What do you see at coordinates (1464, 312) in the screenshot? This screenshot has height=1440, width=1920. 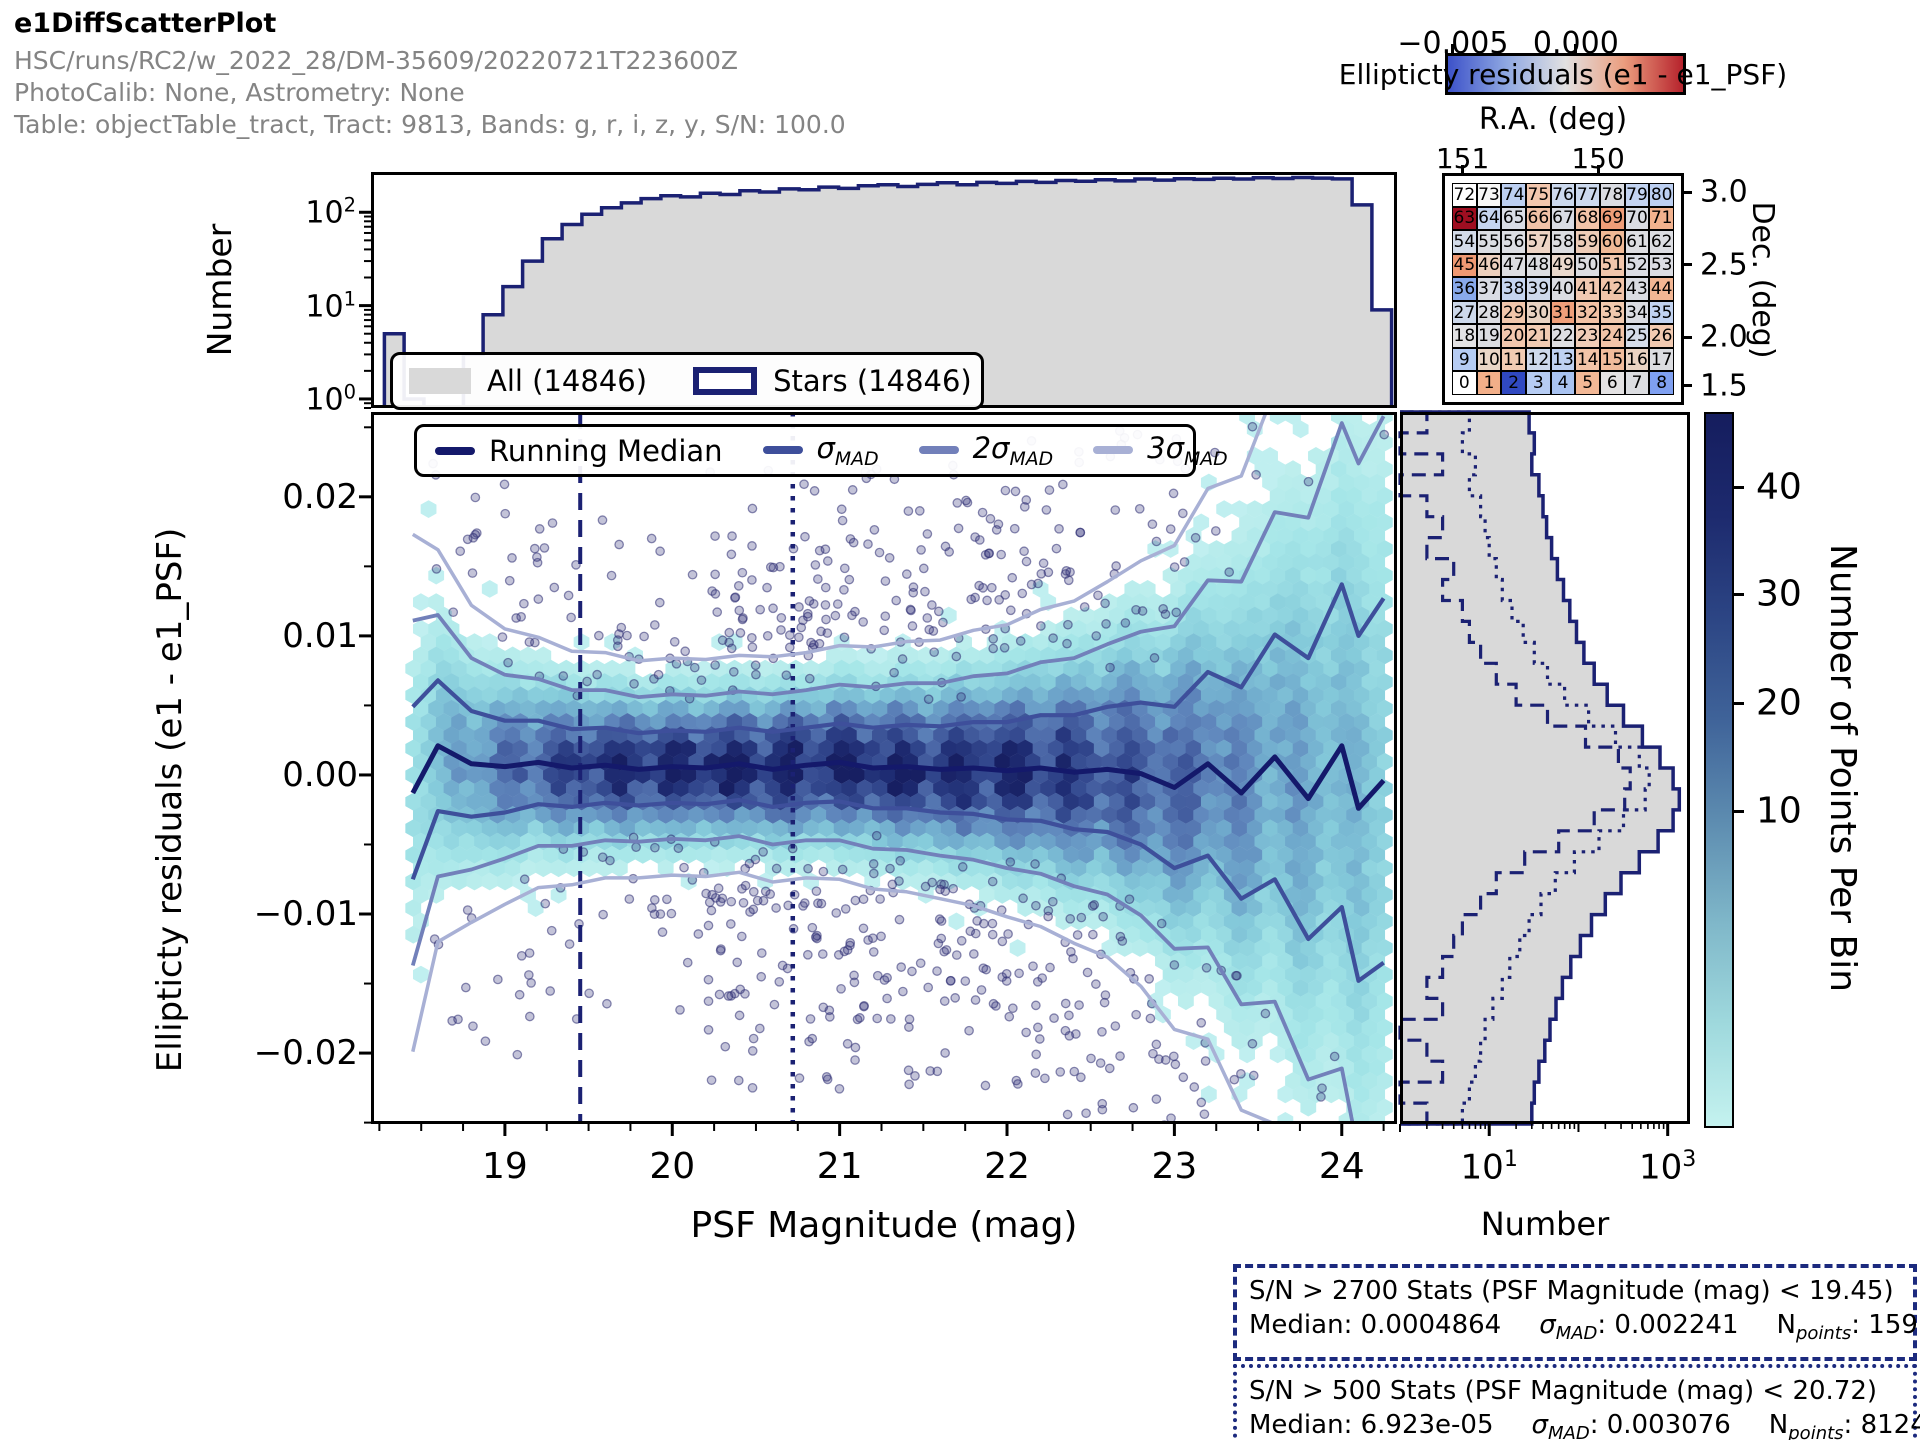 I see `grid-cell: 27` at bounding box center [1464, 312].